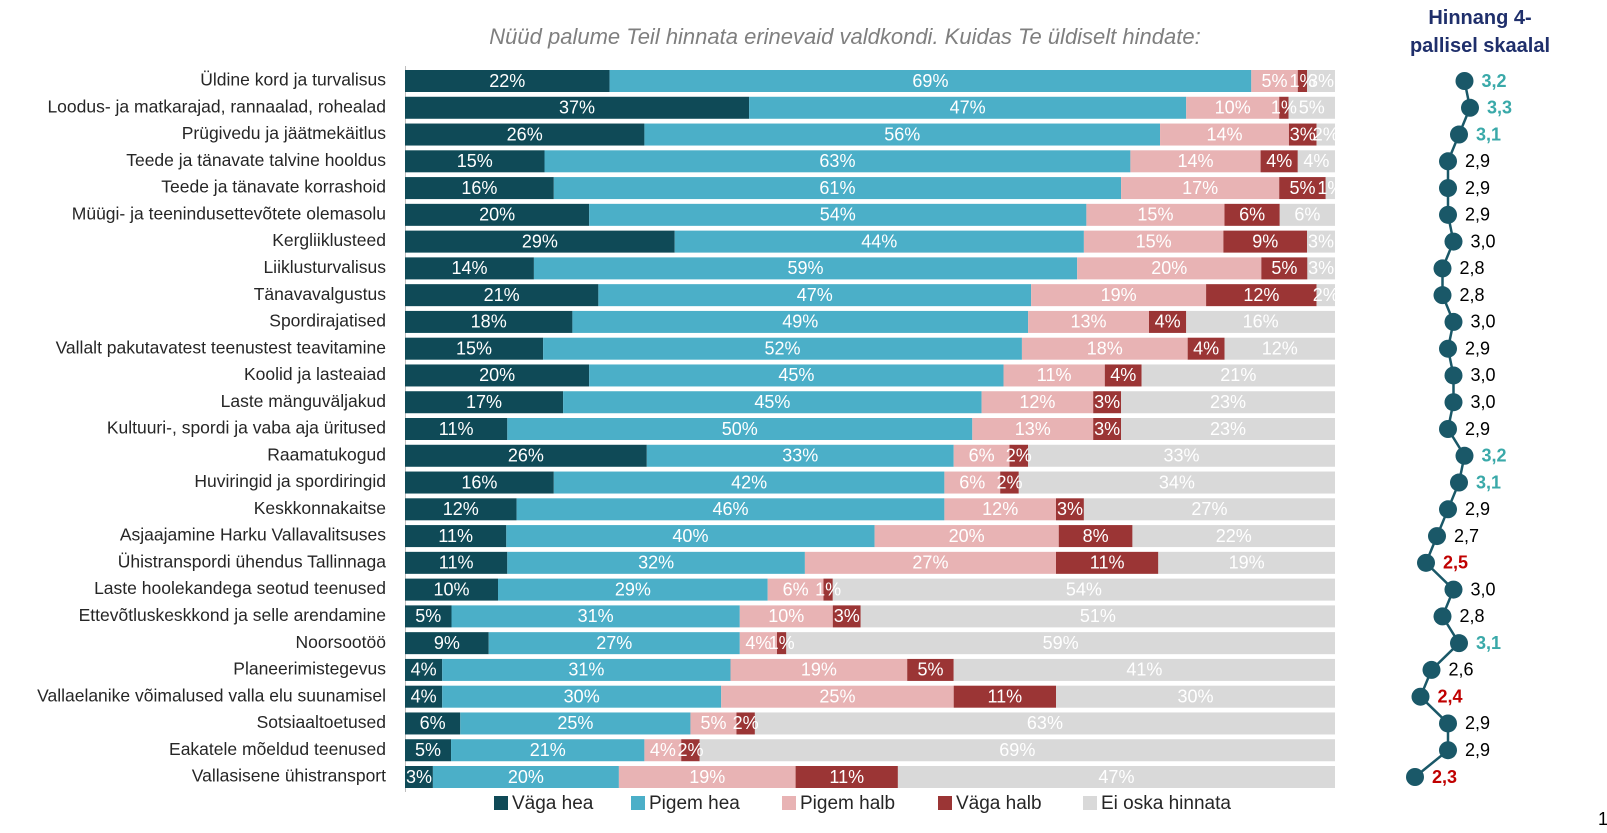  Describe the element at coordinates (837, 188) in the screenshot. I see `bar-value-label: 61%` at that location.